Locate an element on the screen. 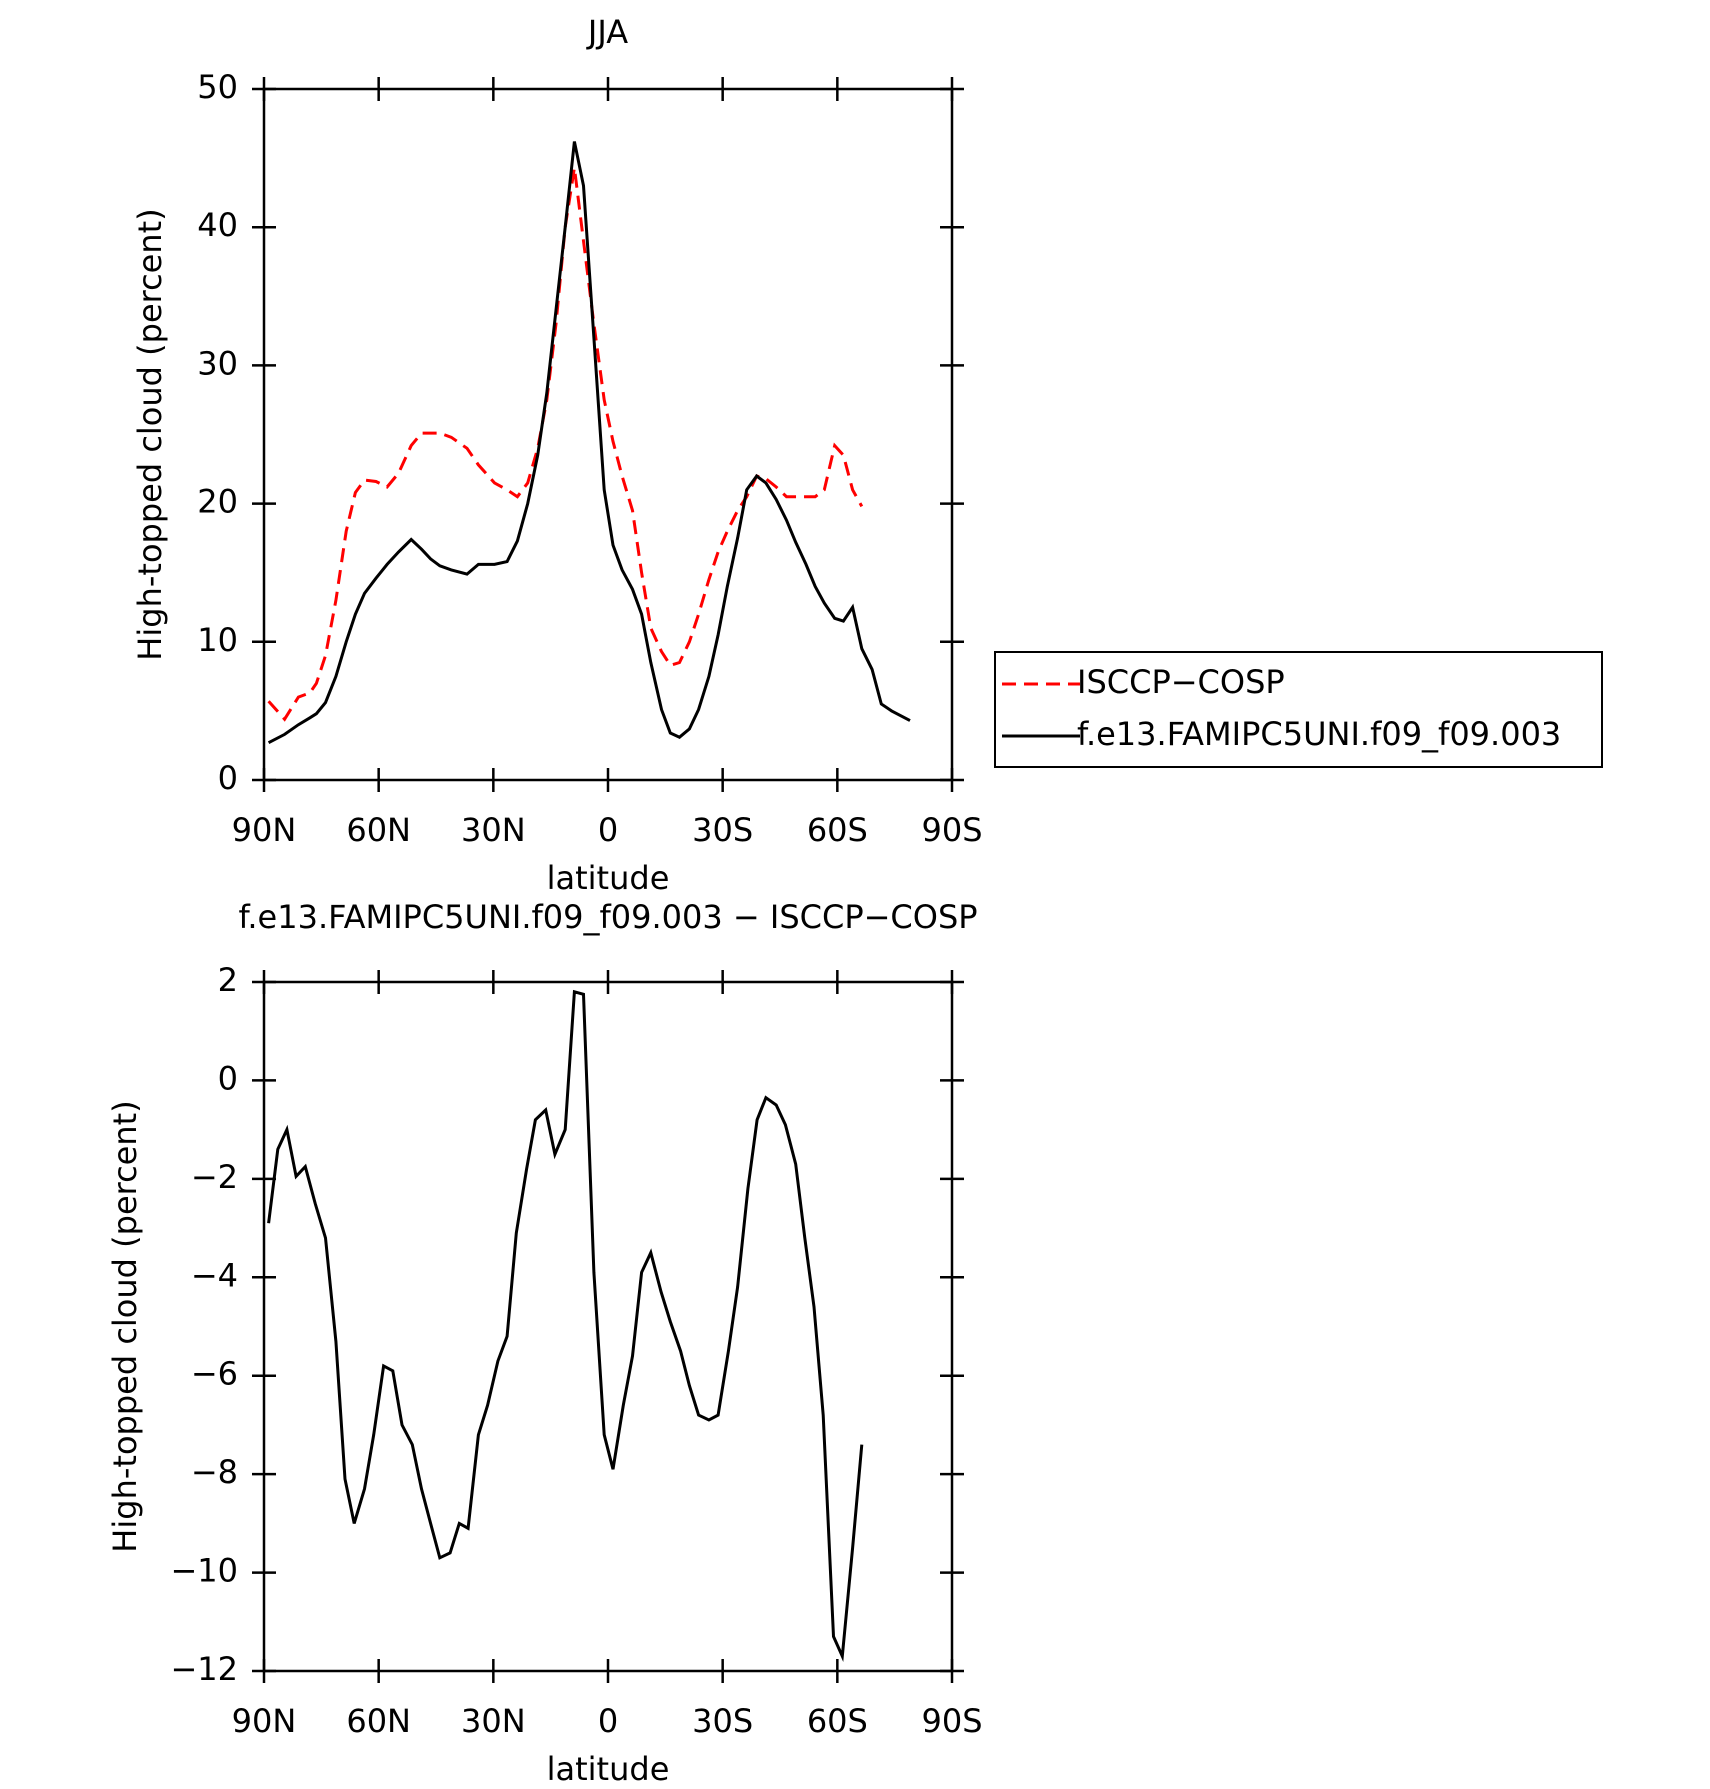  legend-label: ISCCP−COSP is located at coordinates (1181, 682).